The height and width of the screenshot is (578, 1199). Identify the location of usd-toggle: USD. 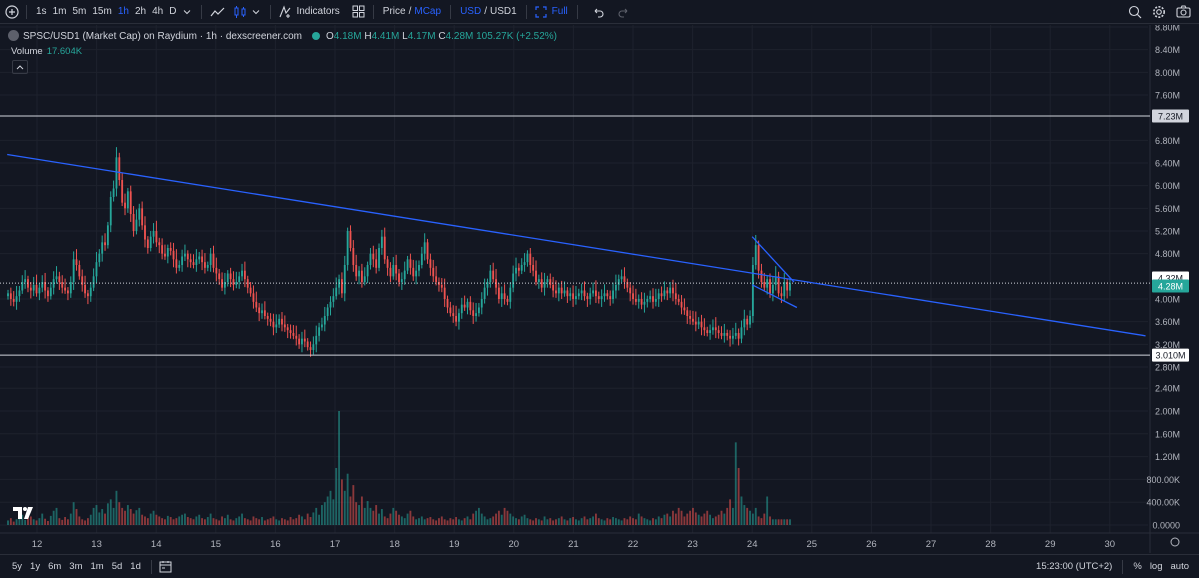
(471, 11).